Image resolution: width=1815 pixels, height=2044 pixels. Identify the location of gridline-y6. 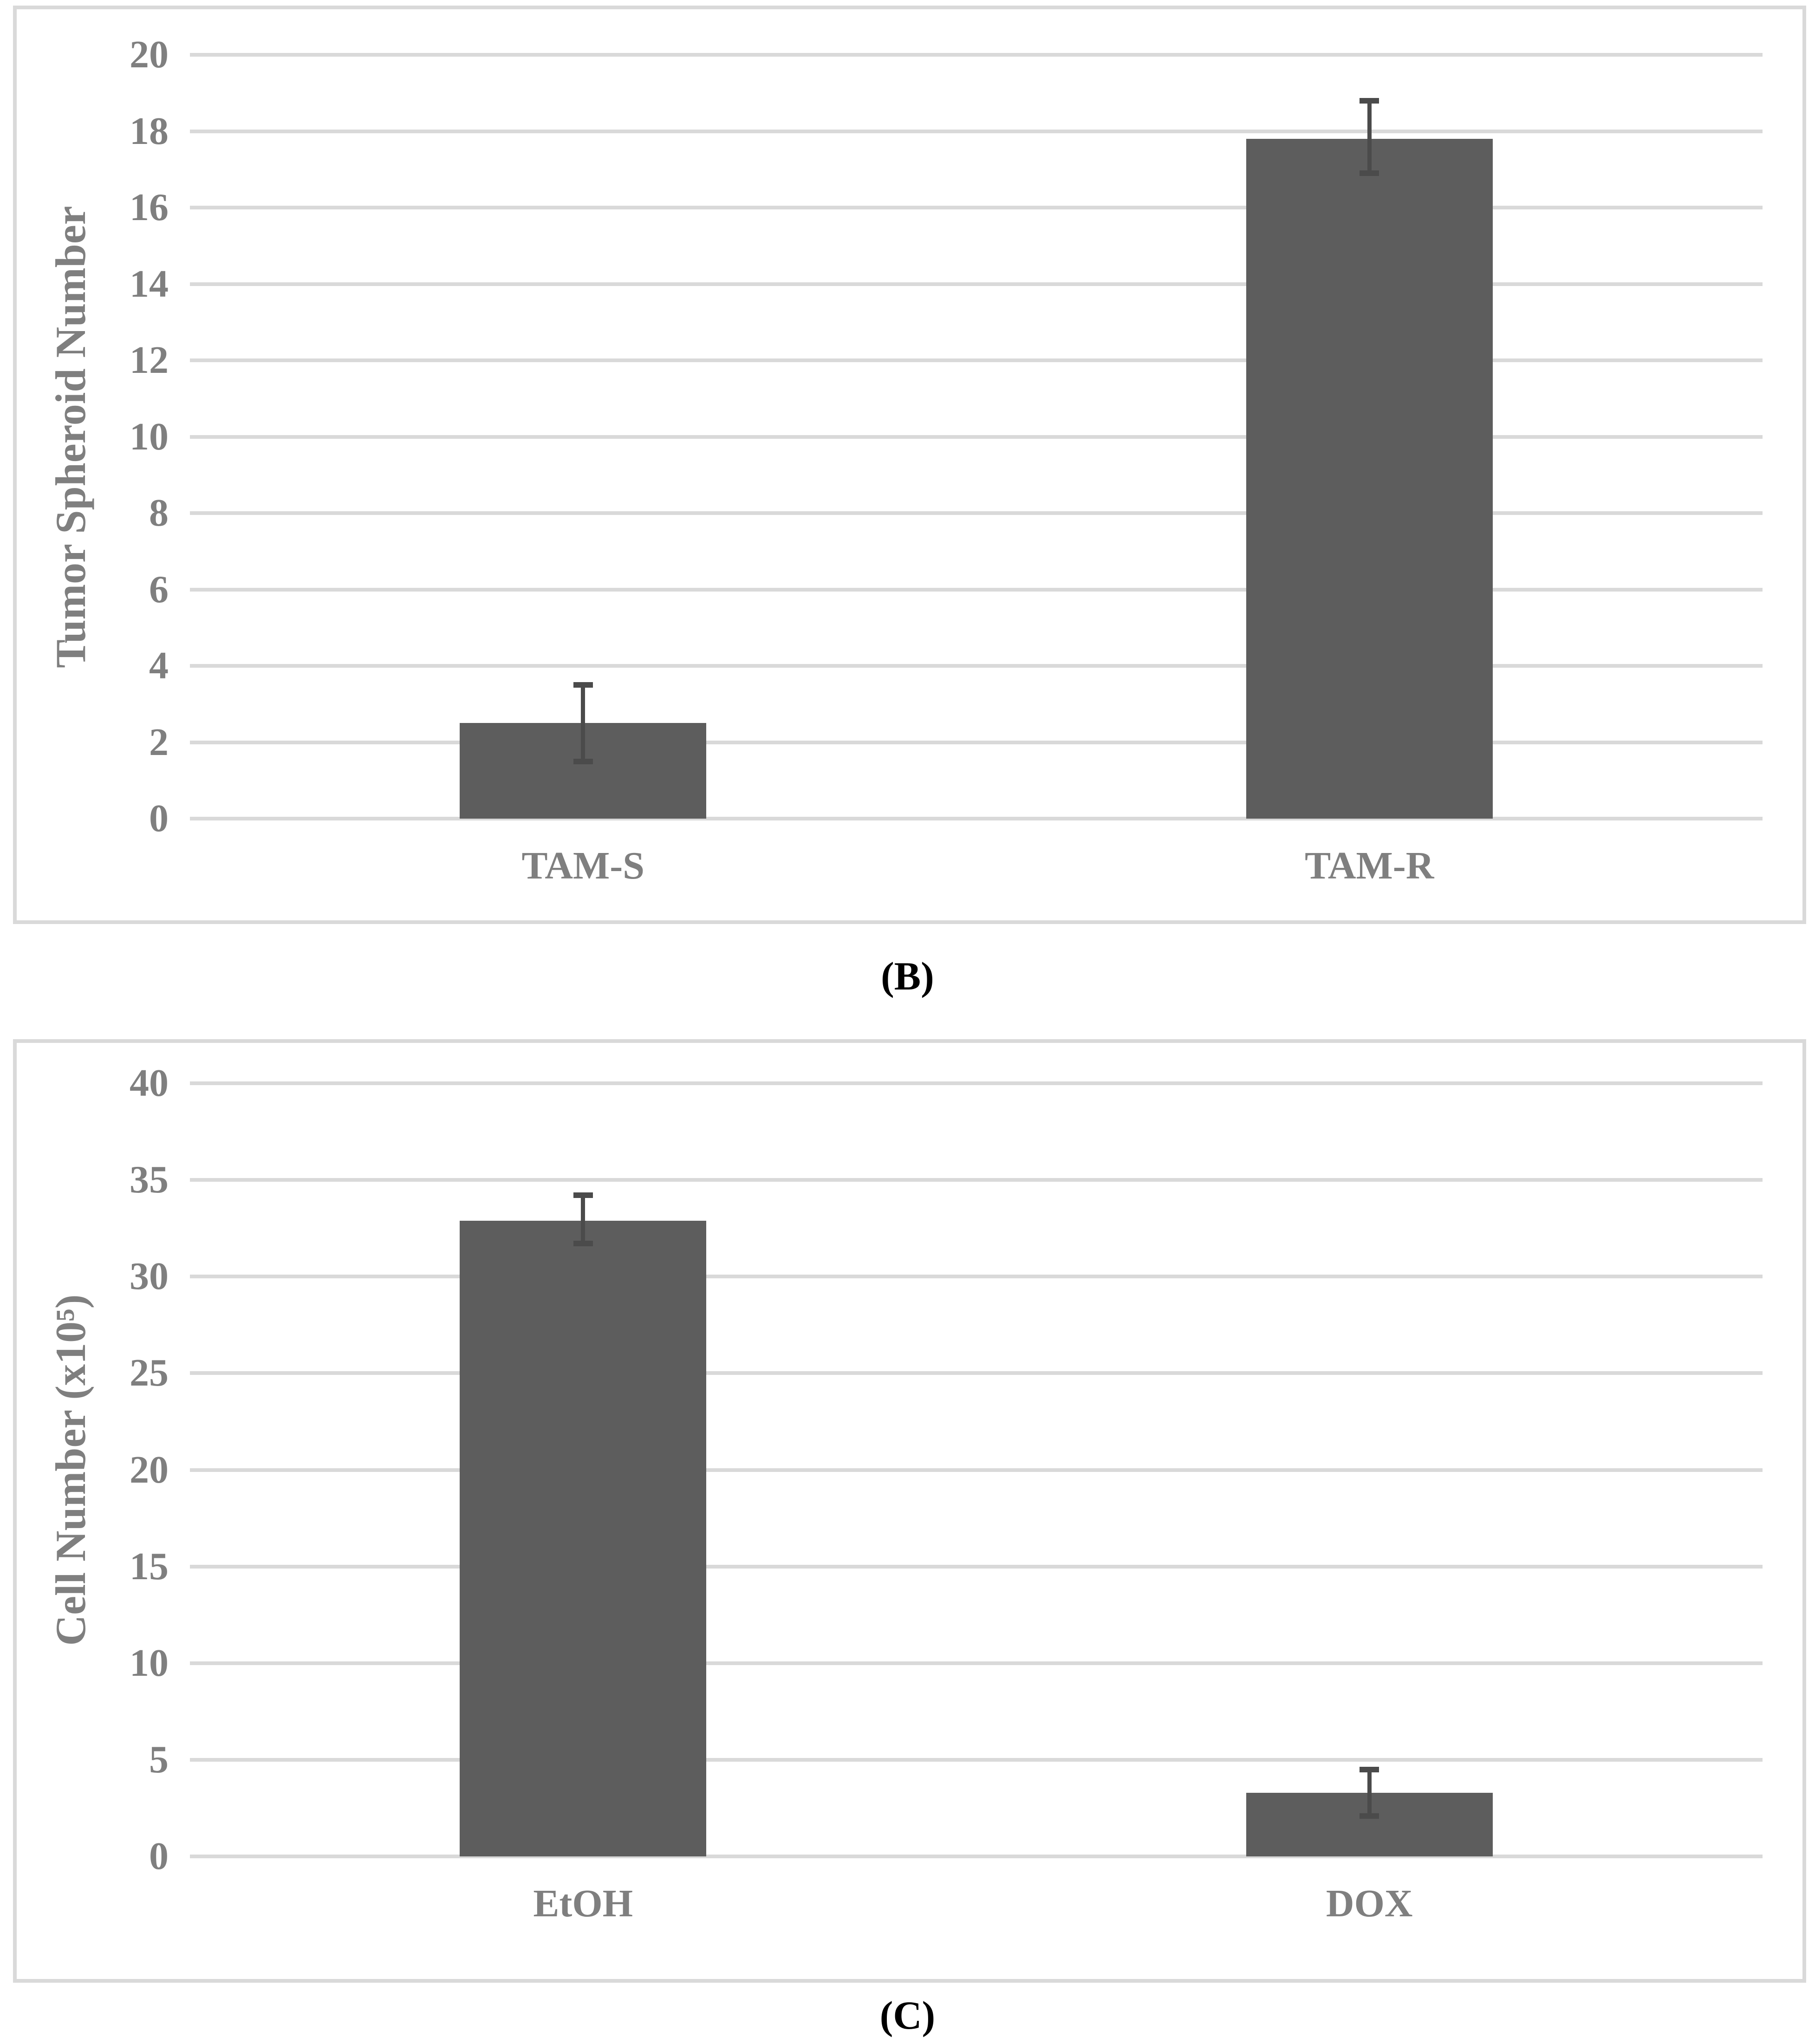
(976, 589).